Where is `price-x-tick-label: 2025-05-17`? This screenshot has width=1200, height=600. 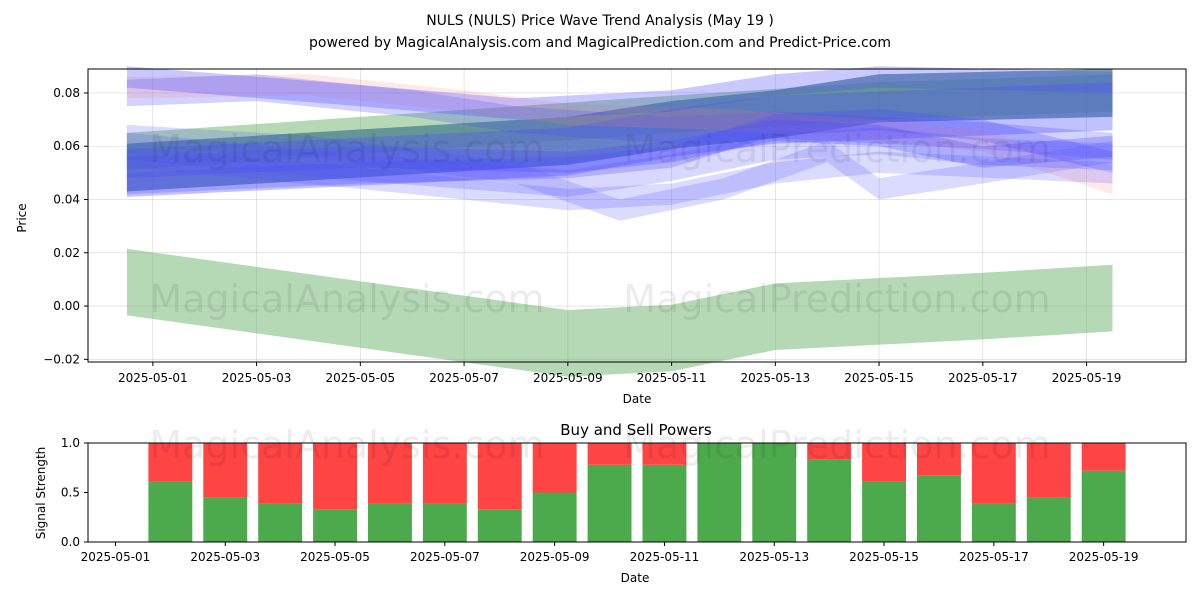
price-x-tick-label: 2025-05-17 is located at coordinates (983, 378).